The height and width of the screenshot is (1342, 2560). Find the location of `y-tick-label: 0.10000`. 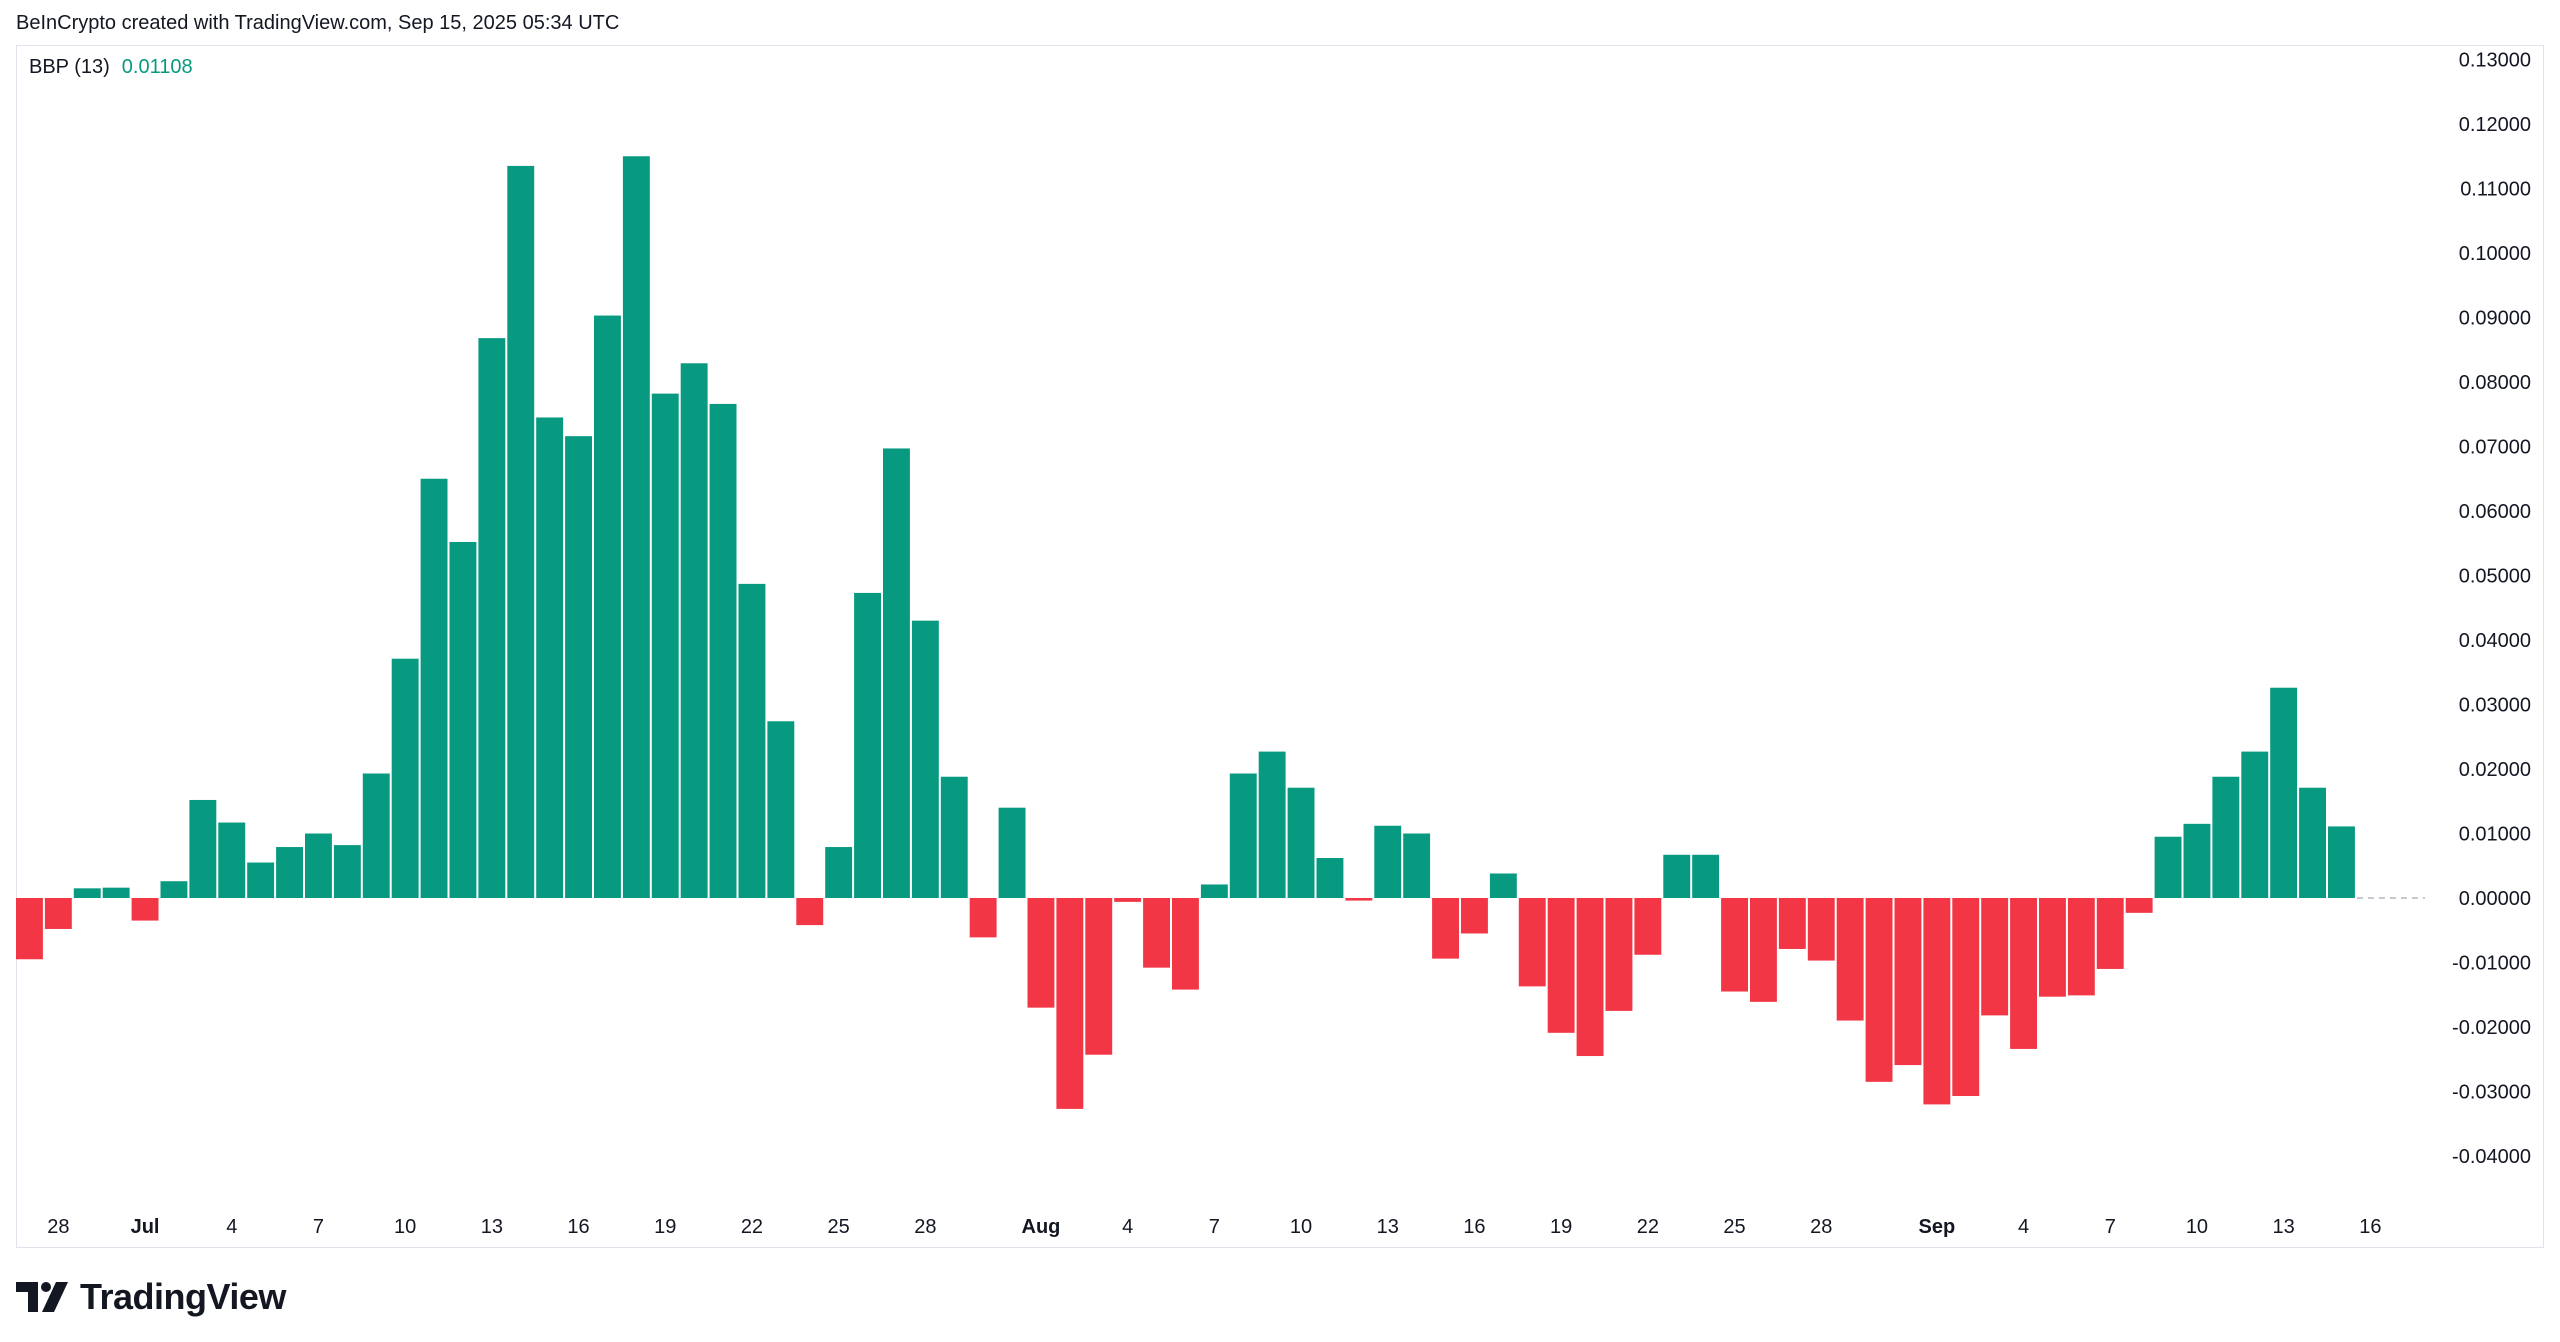

y-tick-label: 0.10000 is located at coordinates (2495, 254).